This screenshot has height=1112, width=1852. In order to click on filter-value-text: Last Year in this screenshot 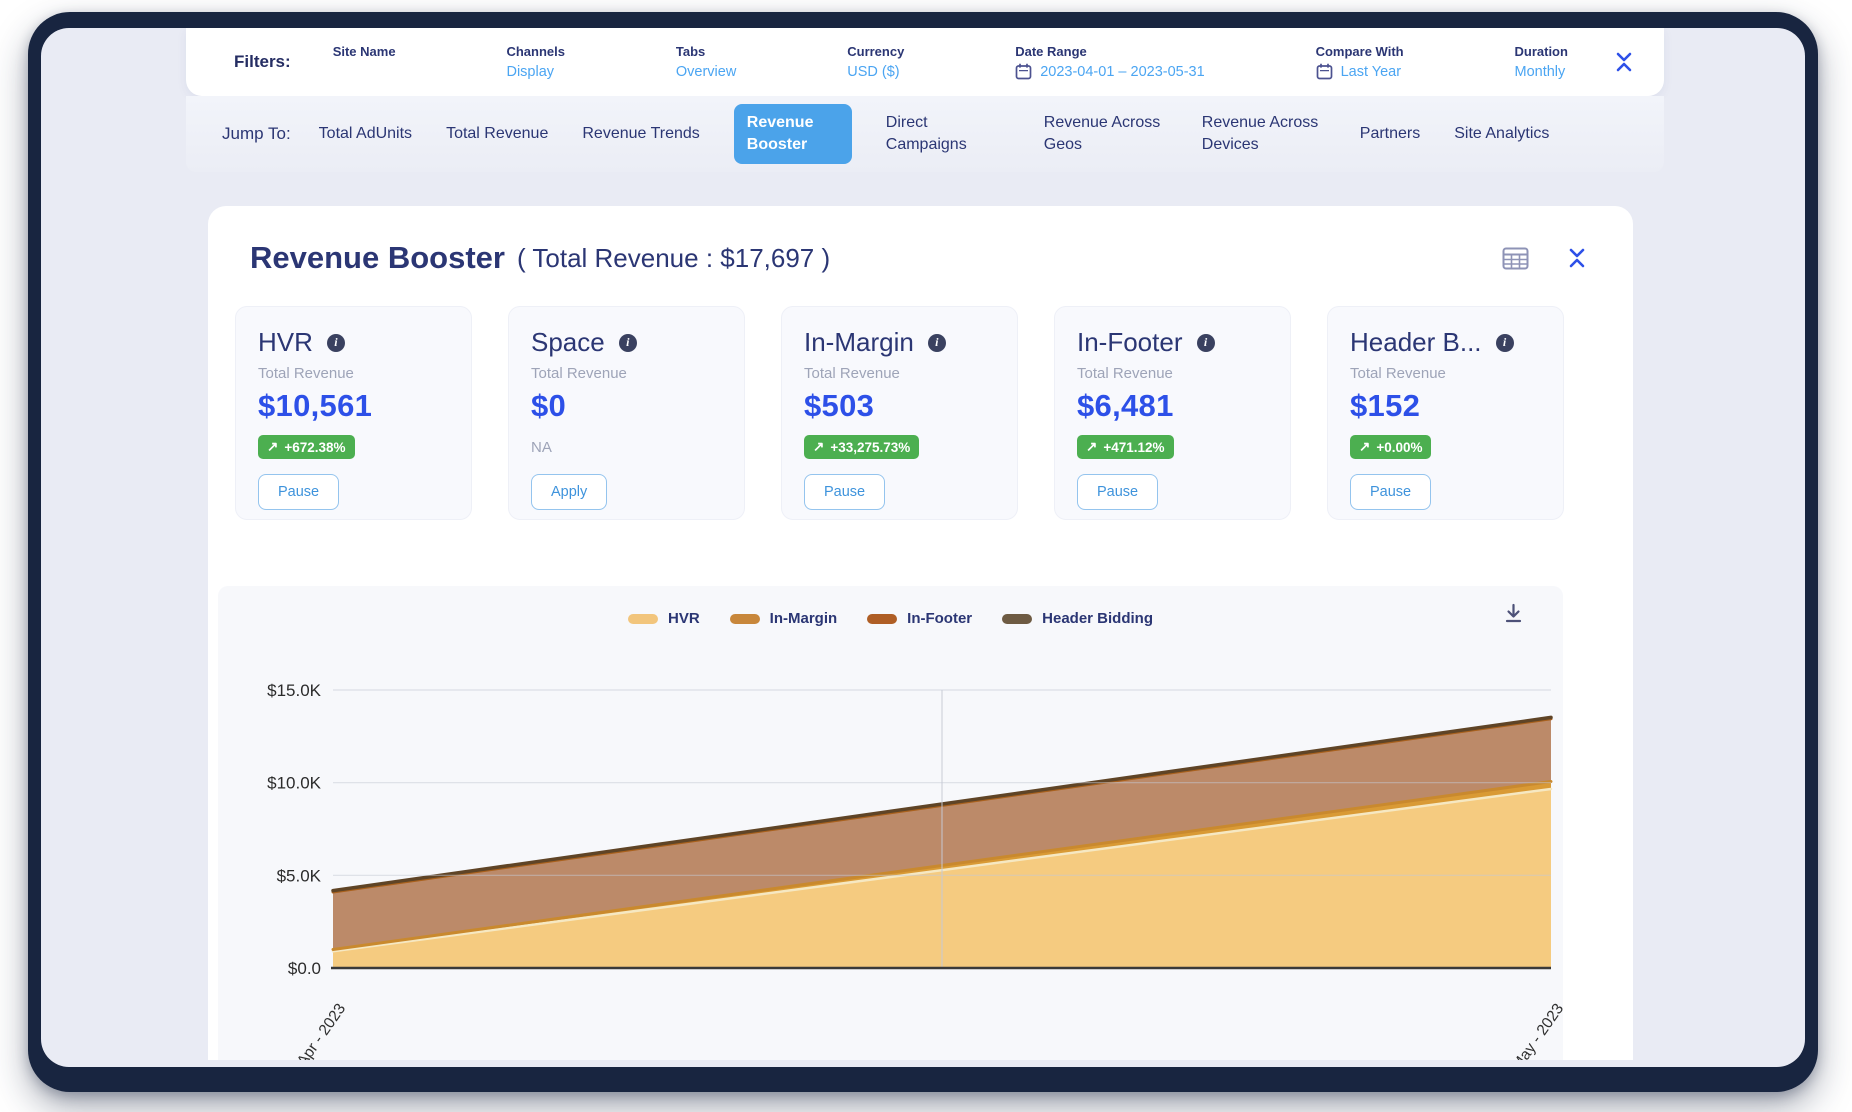, I will do `click(1371, 71)`.